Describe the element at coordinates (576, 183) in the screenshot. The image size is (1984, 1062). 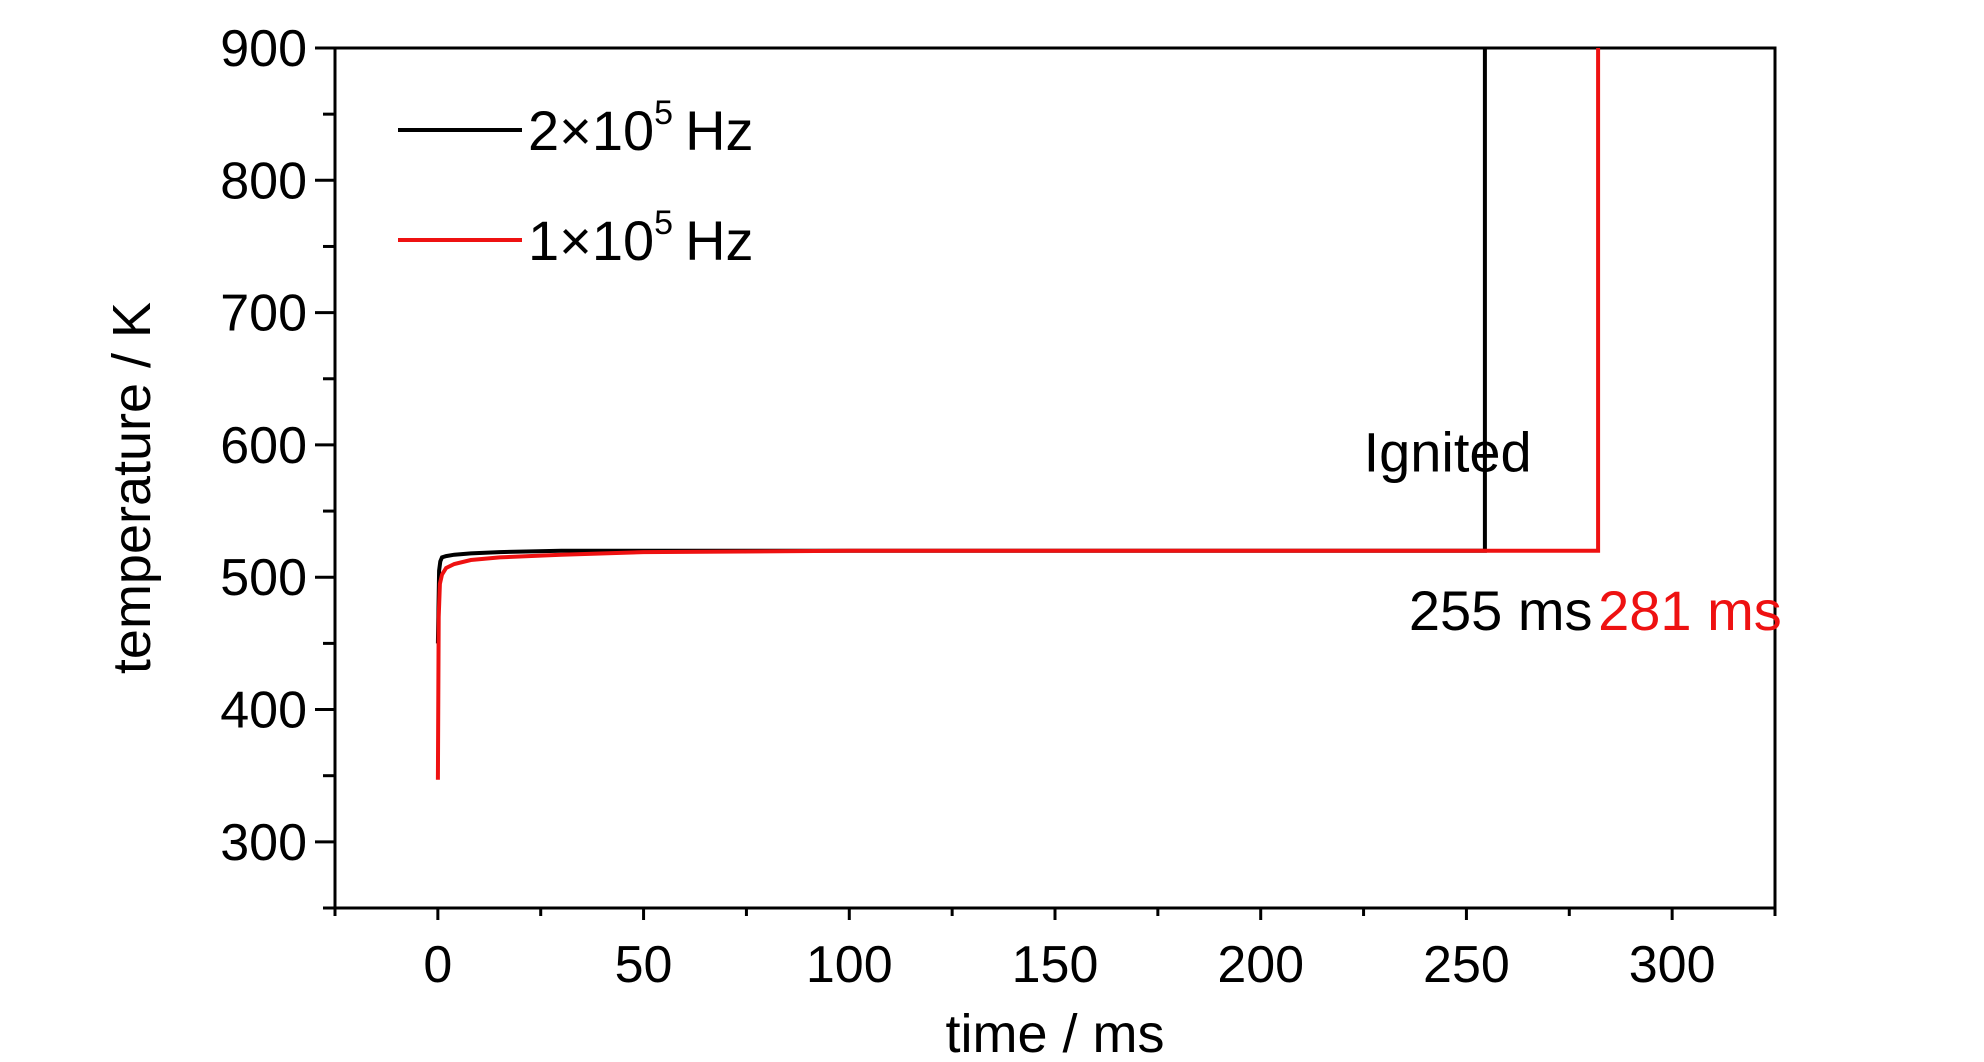
I see `legend: 2×105 Hz 1×105 Hz` at that location.